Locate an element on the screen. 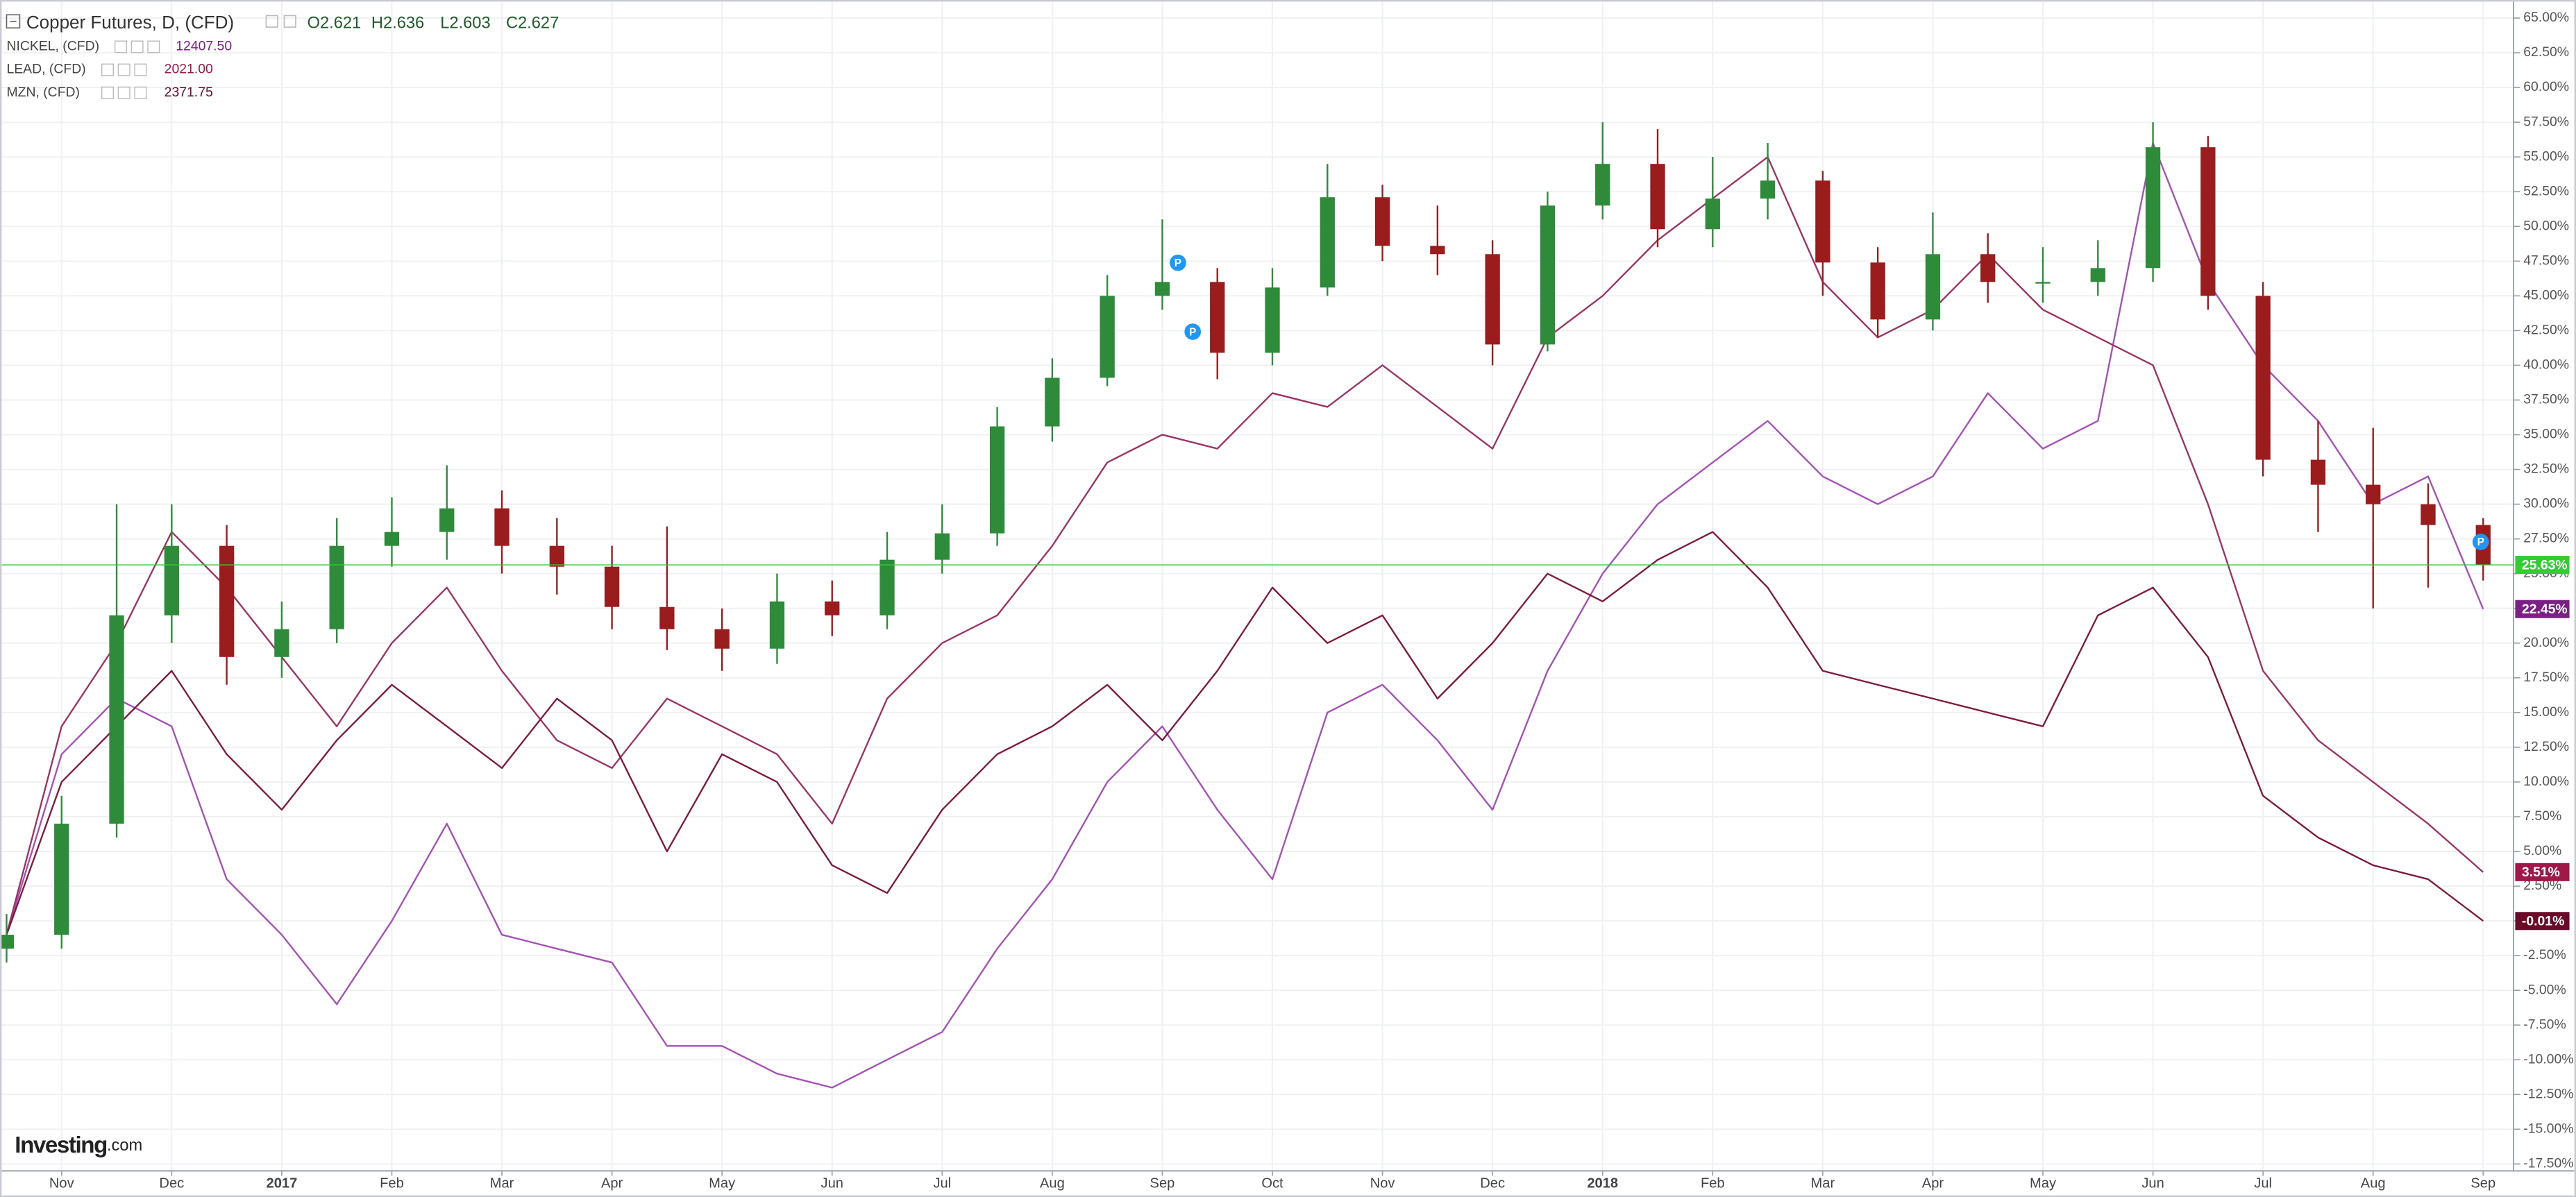 This screenshot has height=1197, width=2576. price-badge-label: -0.01% is located at coordinates (2543, 921).